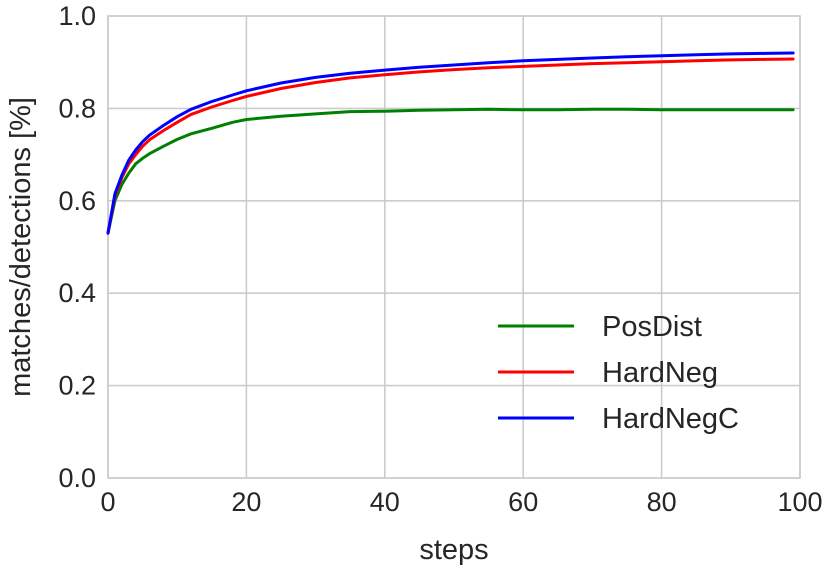 Image resolution: width=830 pixels, height=570 pixels. Describe the element at coordinates (107, 502) in the screenshot. I see `x-tick-label: 0` at that location.